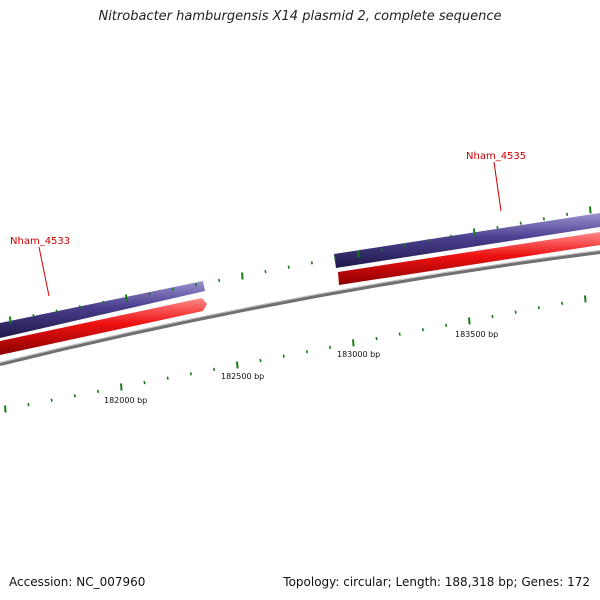 The width and height of the screenshot is (600, 600). I want to click on gene-feature-nham-4535-forward, so click(467, 240).